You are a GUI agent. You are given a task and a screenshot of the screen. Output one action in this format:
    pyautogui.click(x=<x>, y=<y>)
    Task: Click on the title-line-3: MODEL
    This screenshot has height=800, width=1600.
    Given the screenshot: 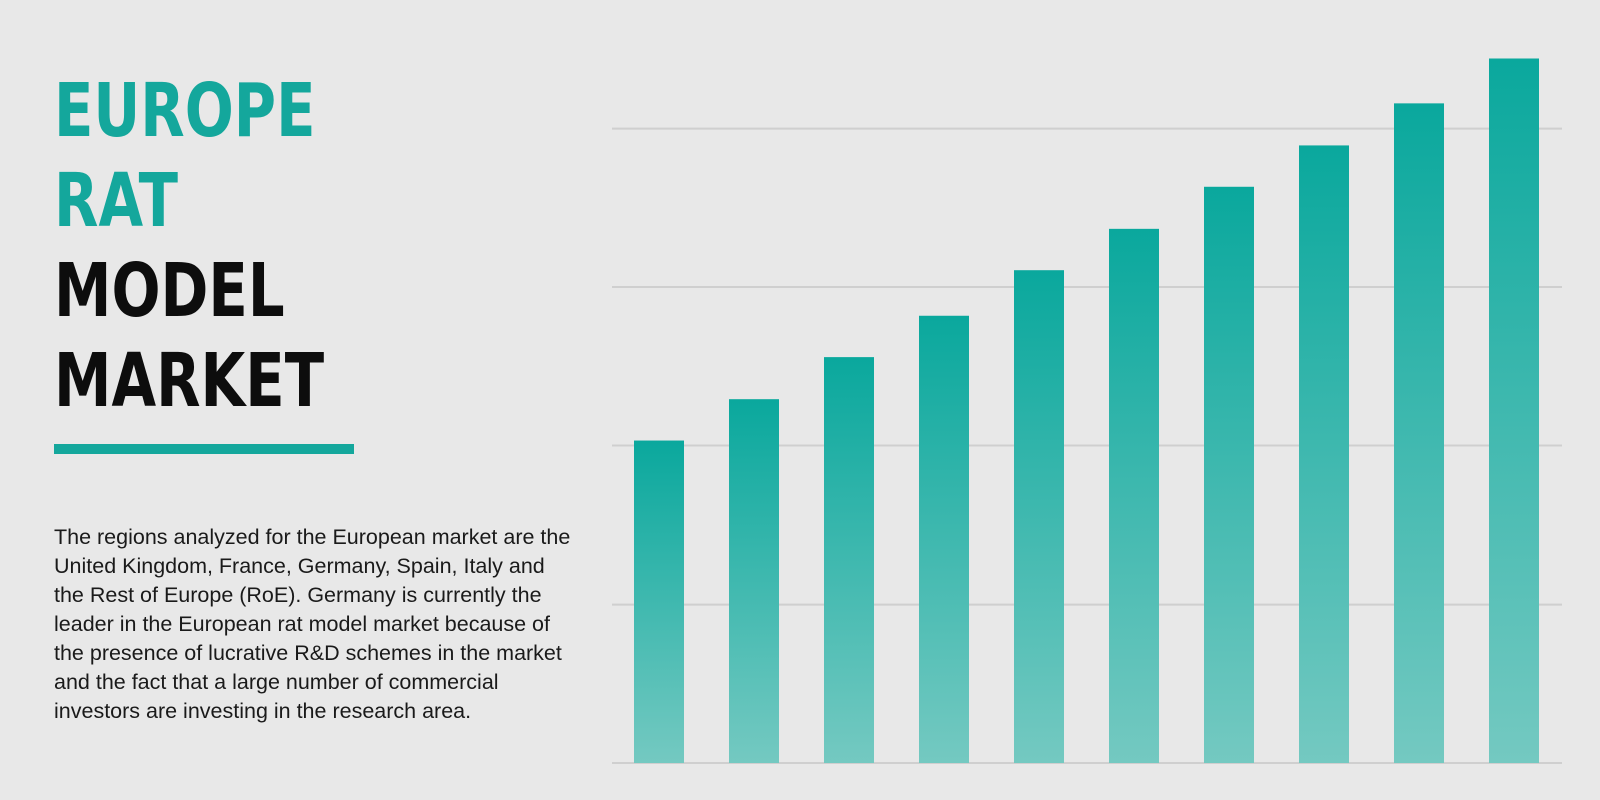 What is the action you would take?
    pyautogui.click(x=169, y=291)
    